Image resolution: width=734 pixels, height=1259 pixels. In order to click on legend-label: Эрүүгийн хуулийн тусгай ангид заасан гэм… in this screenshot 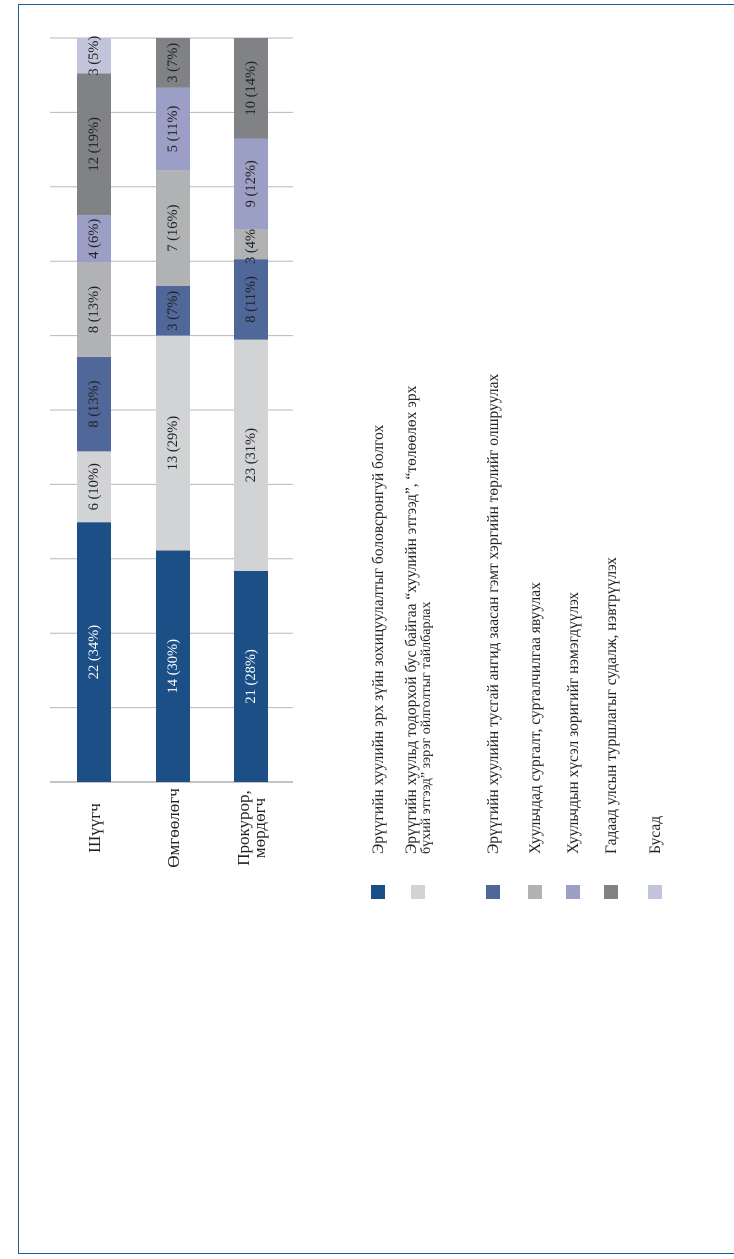, I will do `click(493, 614)`.